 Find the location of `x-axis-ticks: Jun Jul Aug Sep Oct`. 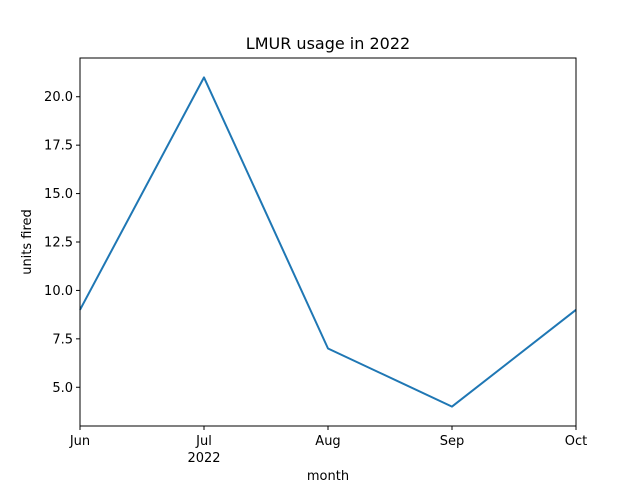

x-axis-ticks: Jun Jul Aug Sep Oct is located at coordinates (328, 437).